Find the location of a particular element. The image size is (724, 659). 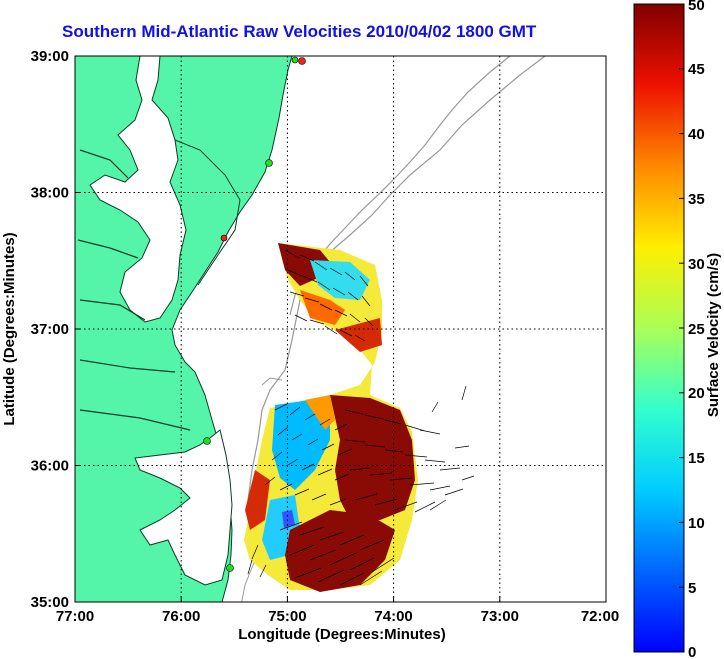

y-tick-labels: 39:00 38:00 37:00 36:00 35:00 is located at coordinates (50, 329).